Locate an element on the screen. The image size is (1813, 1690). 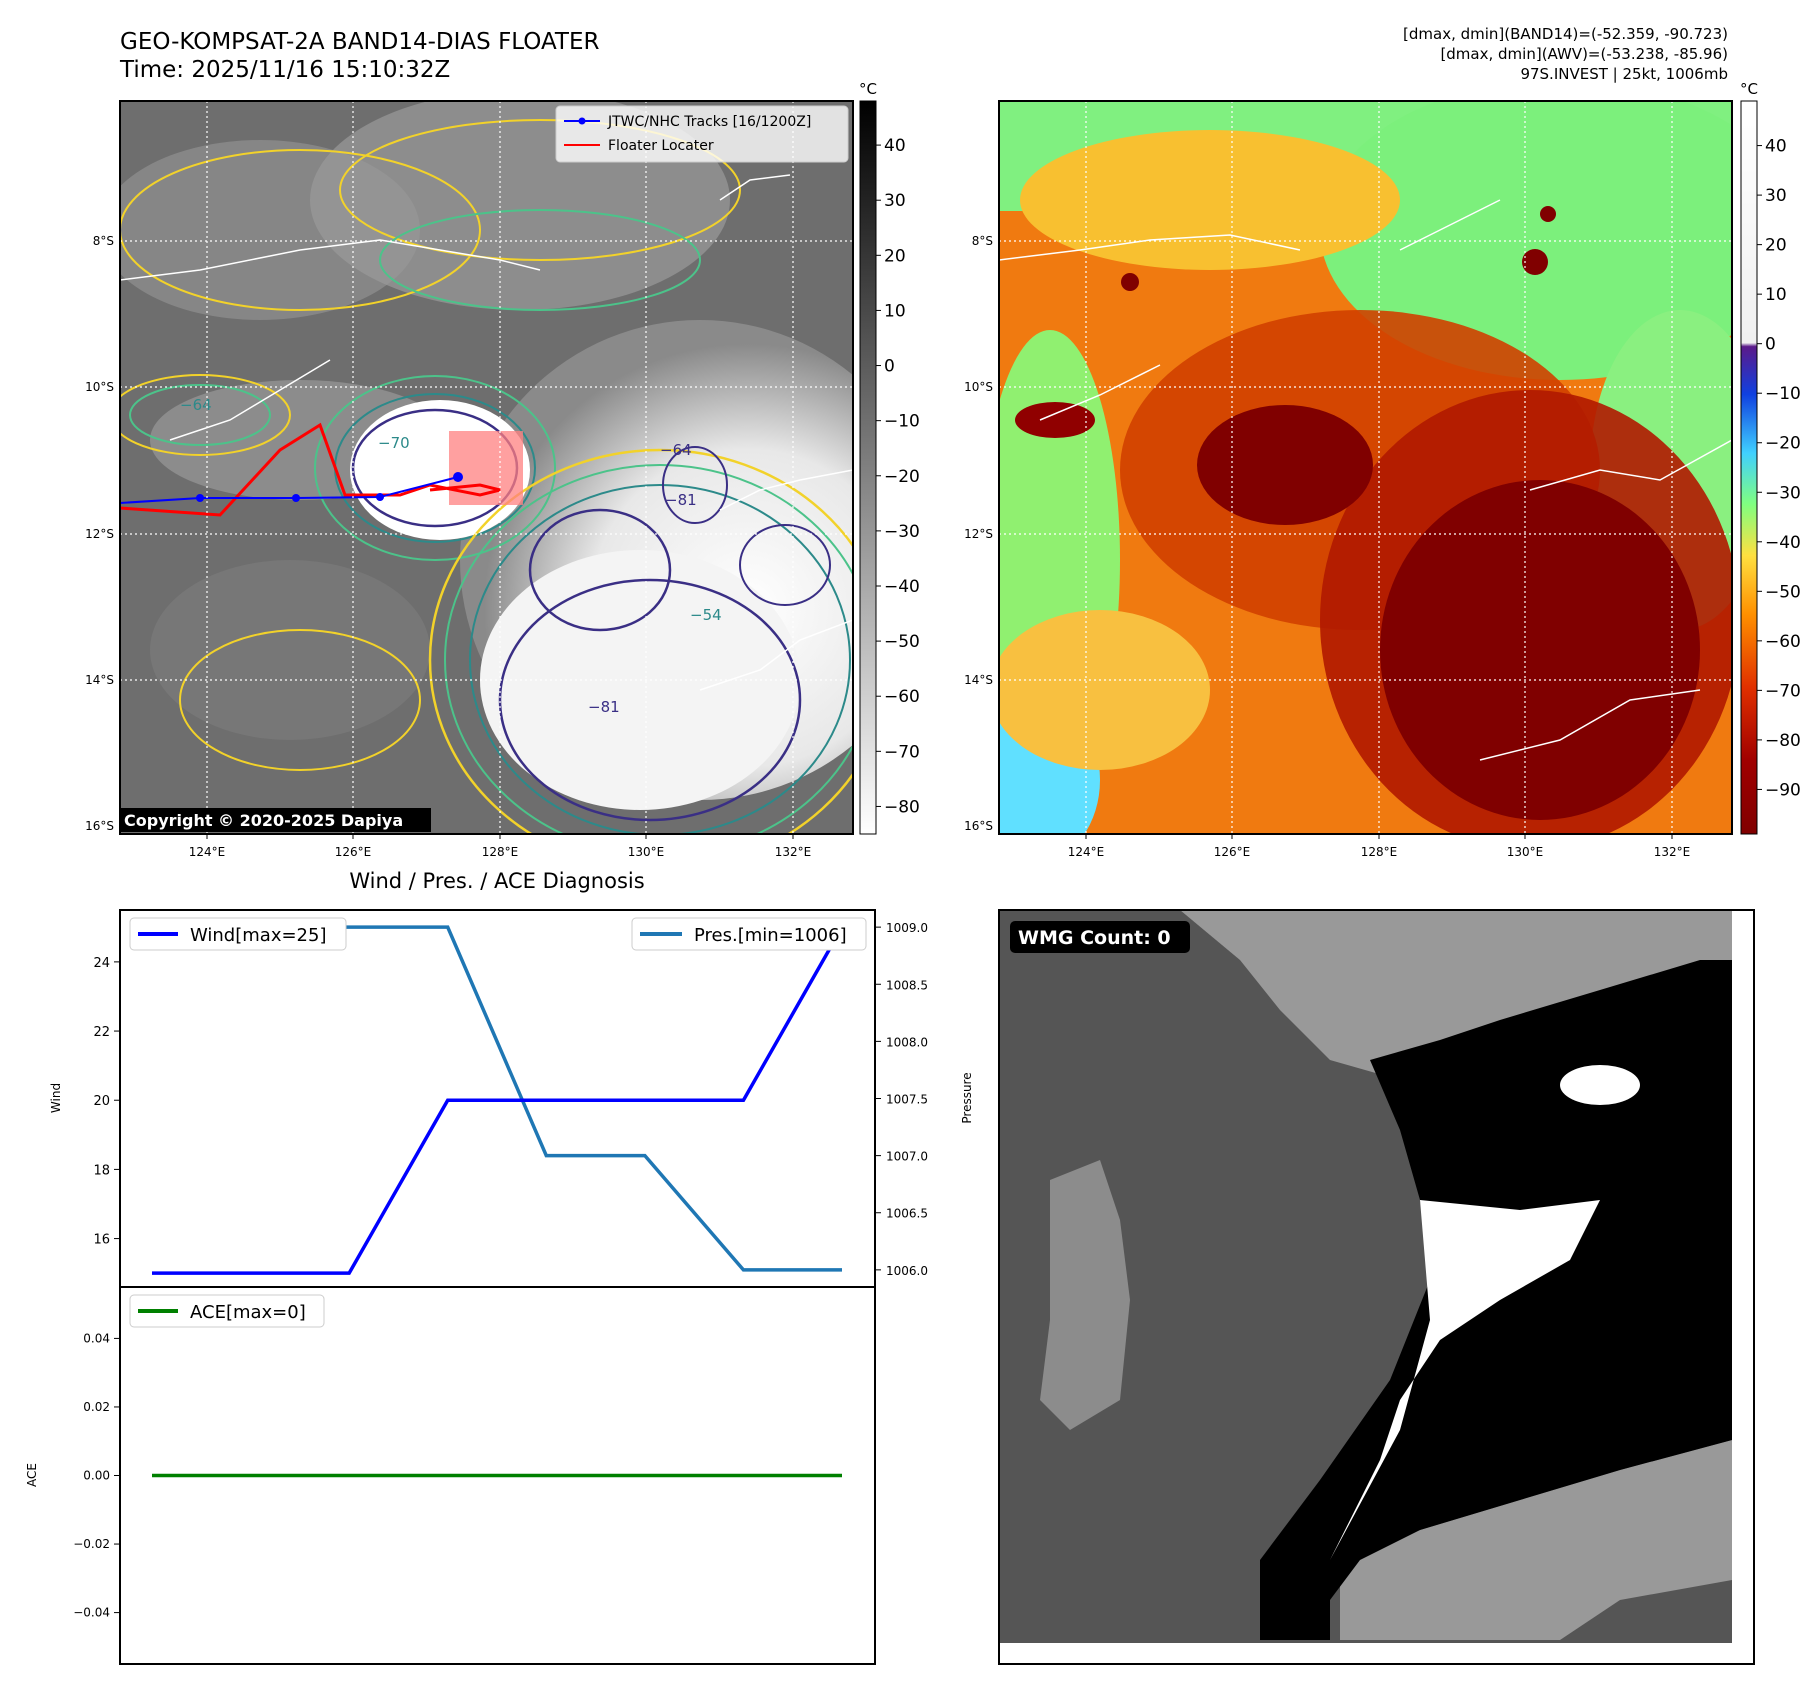
wind-series-line is located at coordinates (498, 1100).